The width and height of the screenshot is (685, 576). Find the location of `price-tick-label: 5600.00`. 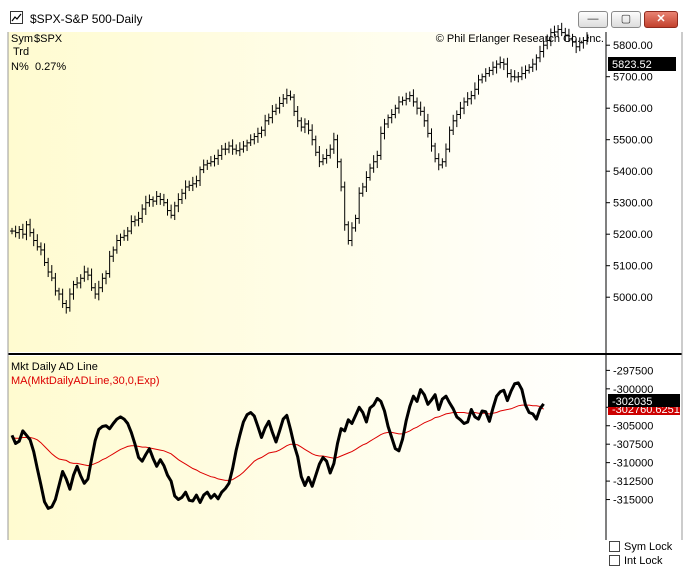

price-tick-label: 5600.00 is located at coordinates (633, 109).